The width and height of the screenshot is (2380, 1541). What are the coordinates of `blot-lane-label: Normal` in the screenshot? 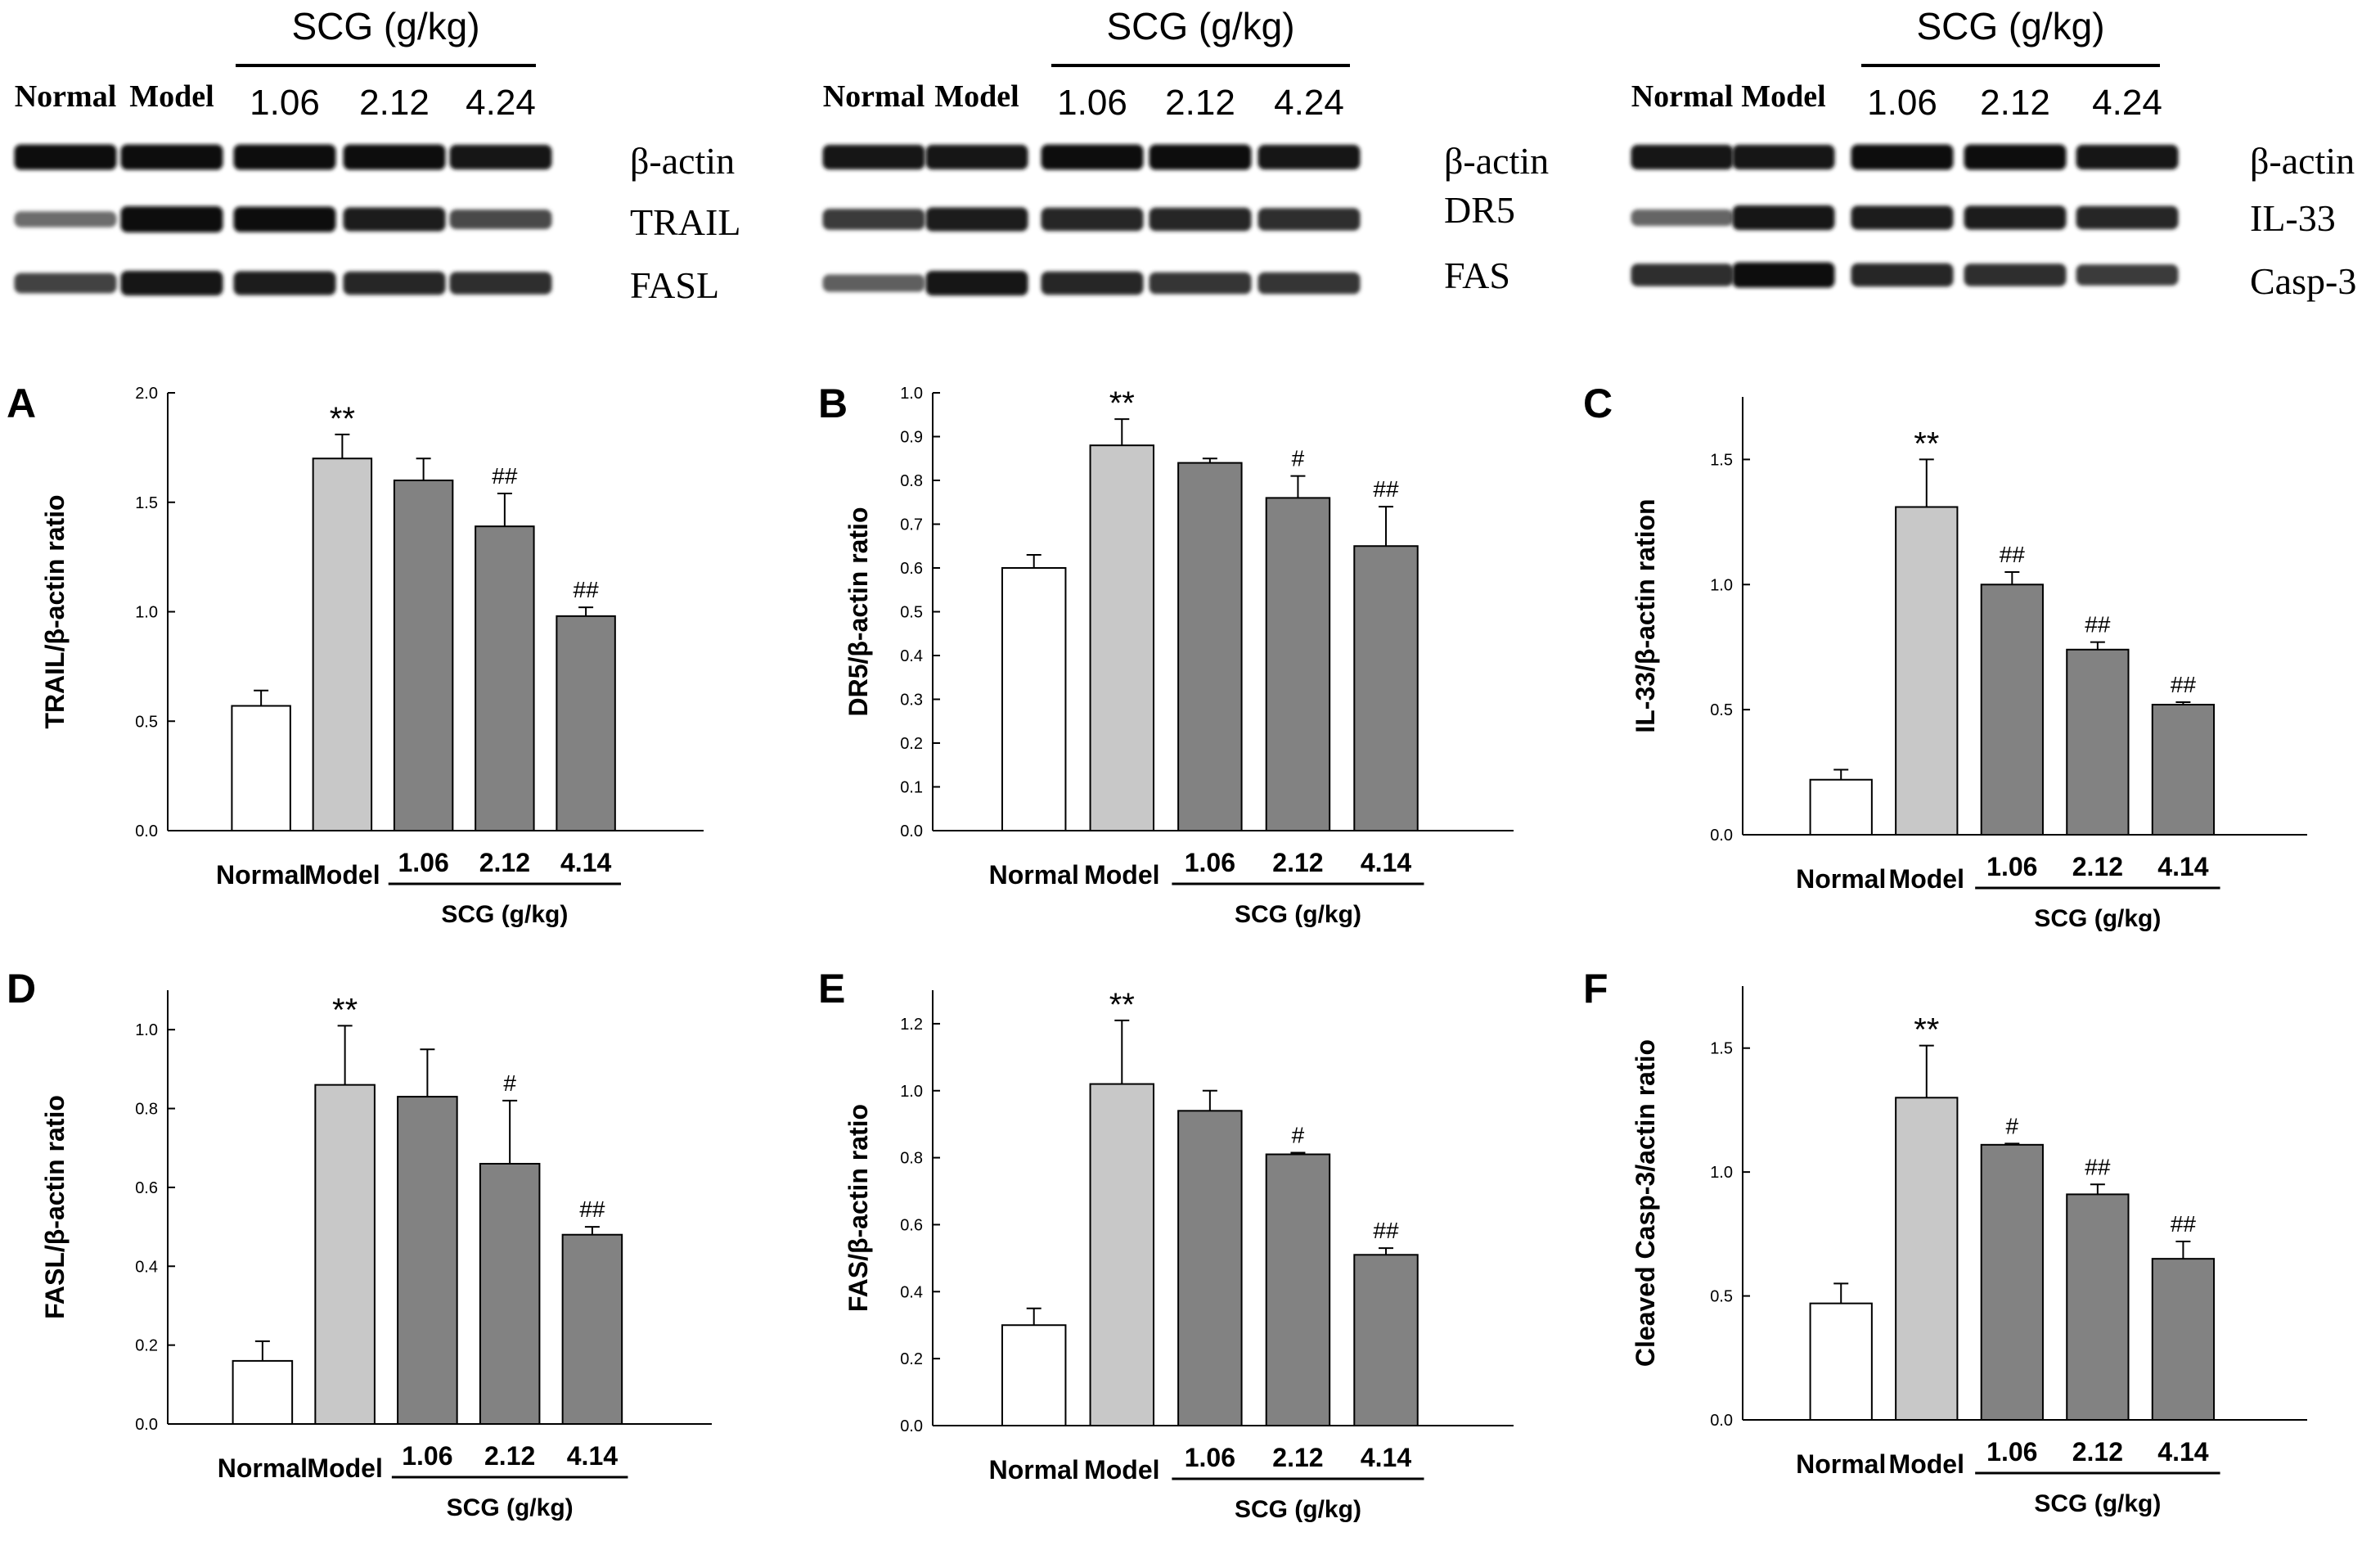 It's located at (66, 96).